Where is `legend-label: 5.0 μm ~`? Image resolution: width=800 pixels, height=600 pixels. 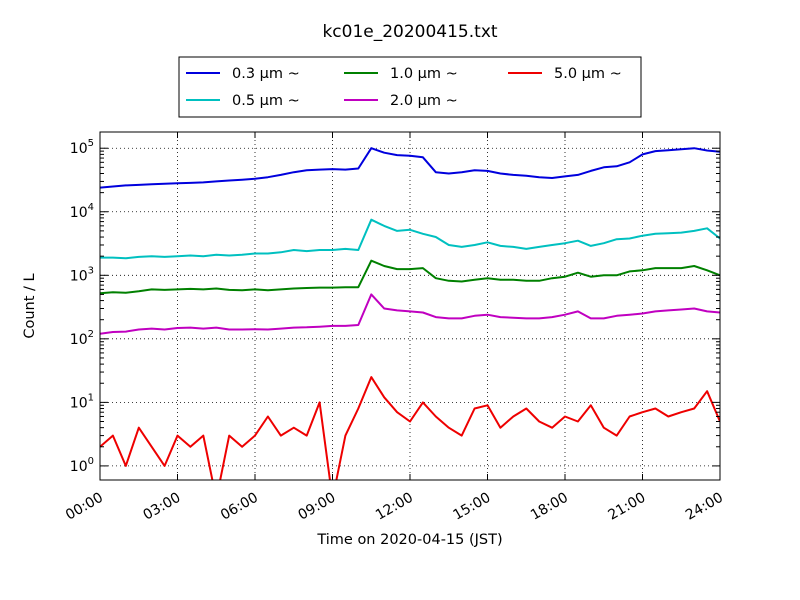 legend-label: 5.0 μm ~ is located at coordinates (588, 74).